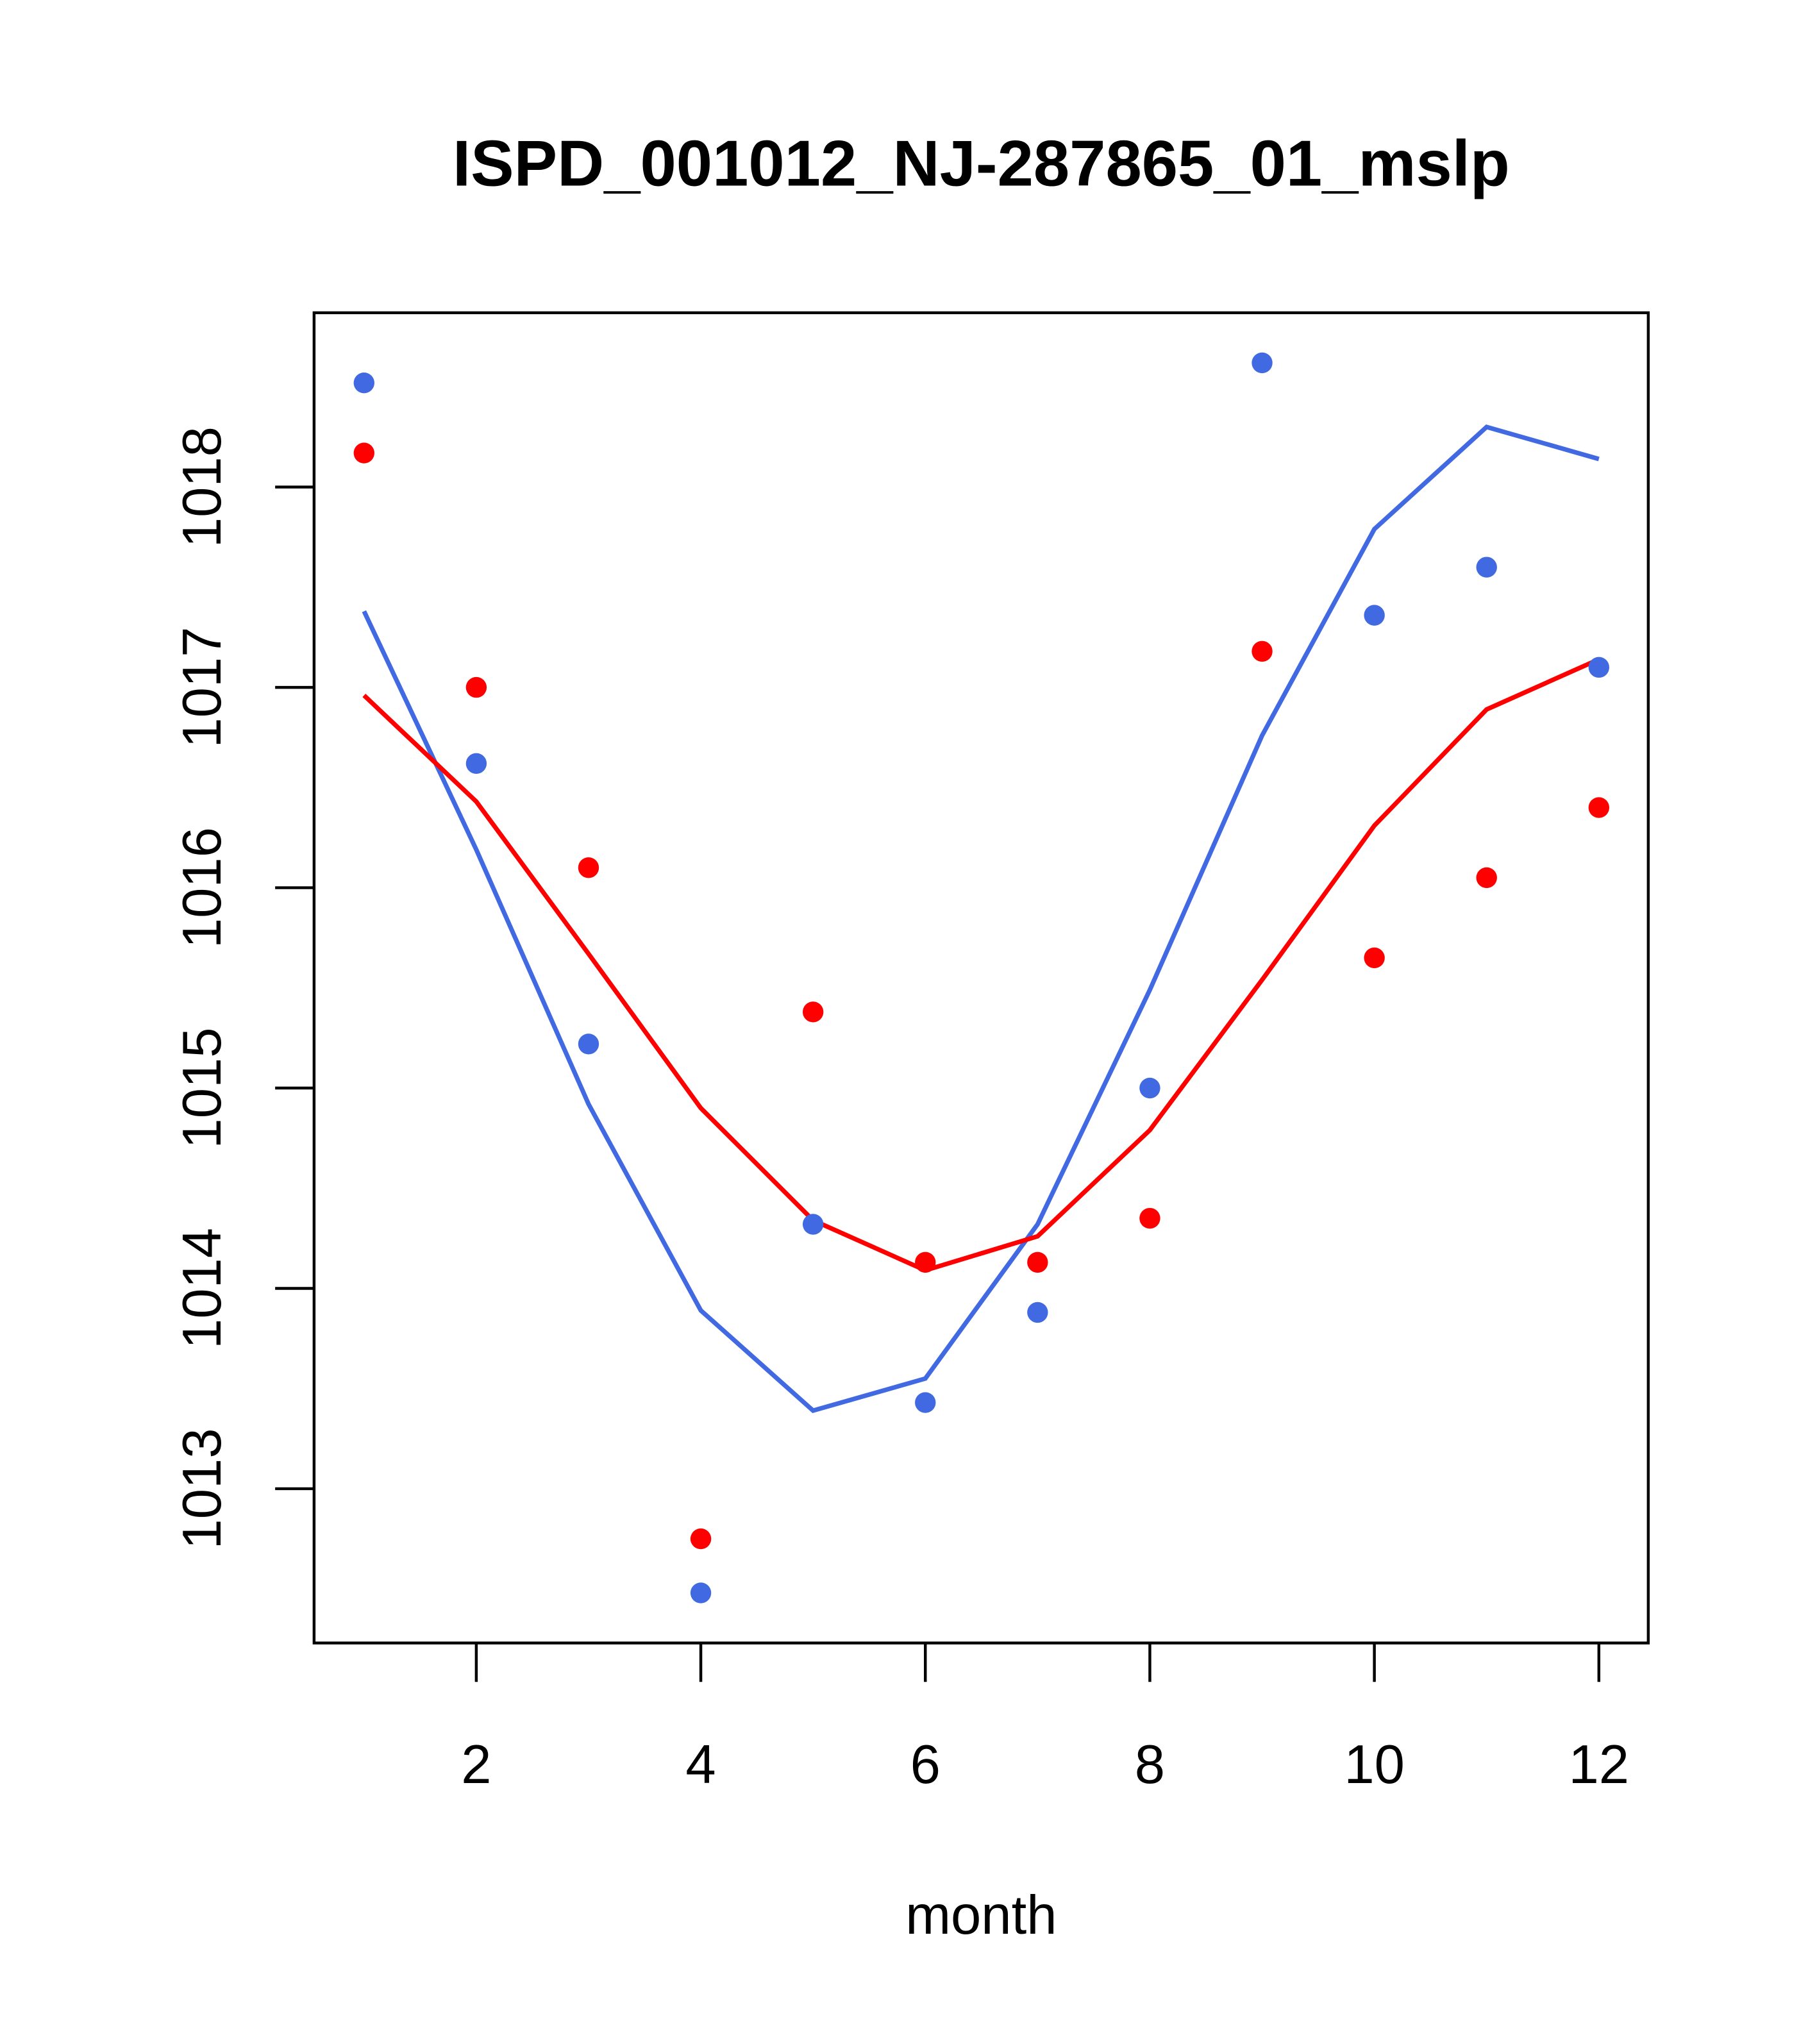 The height and width of the screenshot is (2044, 1817). What do you see at coordinates (926, 1764) in the screenshot?
I see `x-tick-label: 6` at bounding box center [926, 1764].